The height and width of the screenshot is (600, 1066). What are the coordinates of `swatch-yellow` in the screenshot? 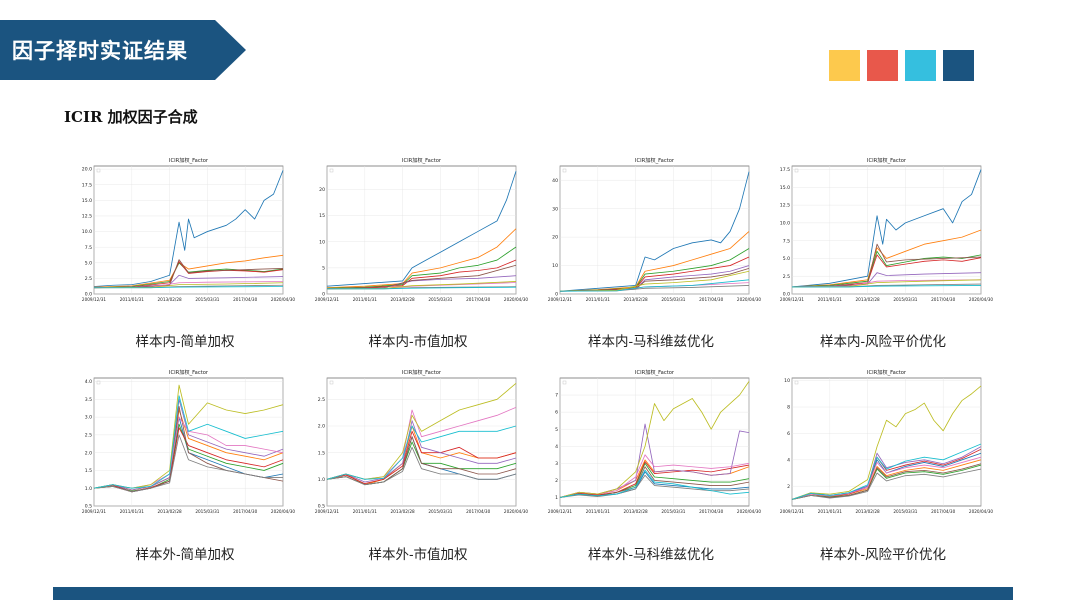 It's located at (844, 65).